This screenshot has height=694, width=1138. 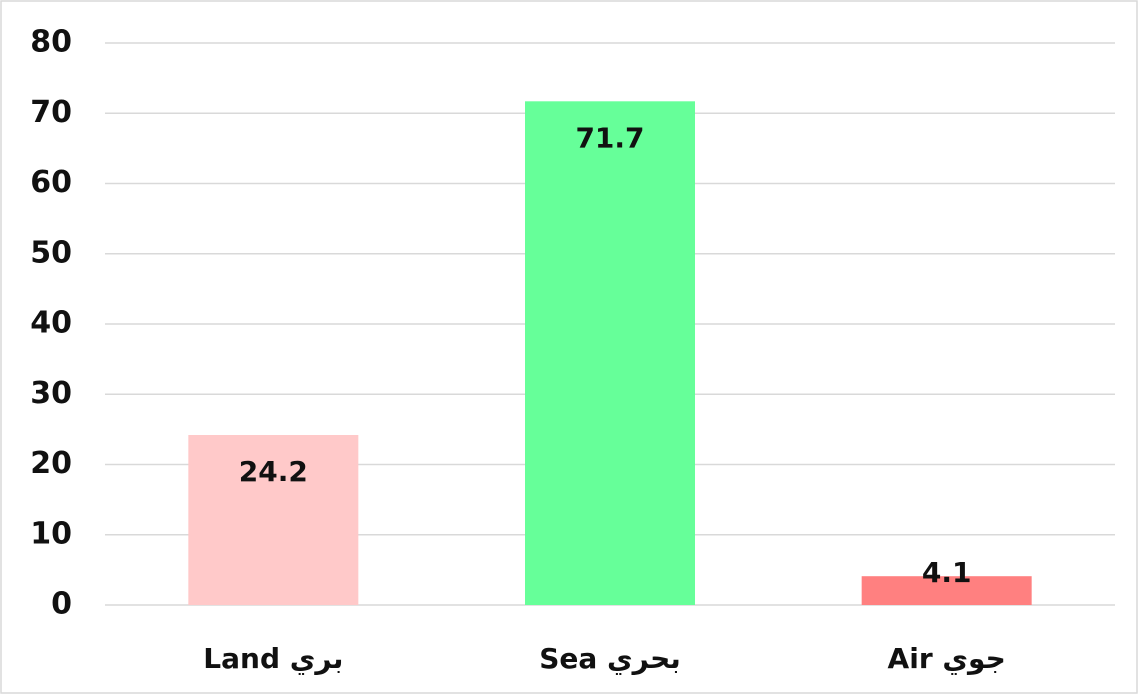 What do you see at coordinates (51, 393) in the screenshot?
I see `y-tick-label: 30` at bounding box center [51, 393].